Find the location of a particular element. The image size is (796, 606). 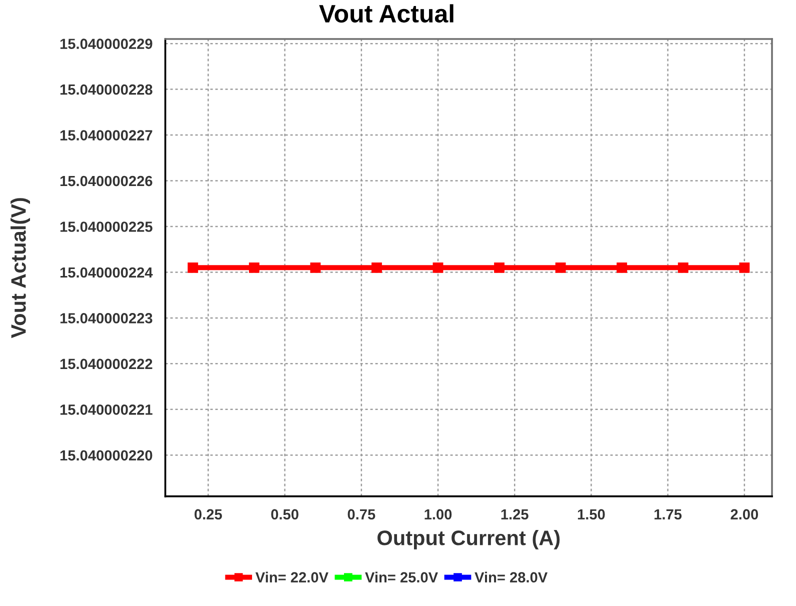

y-tick-label: 15.040000228 is located at coordinates (106, 89).